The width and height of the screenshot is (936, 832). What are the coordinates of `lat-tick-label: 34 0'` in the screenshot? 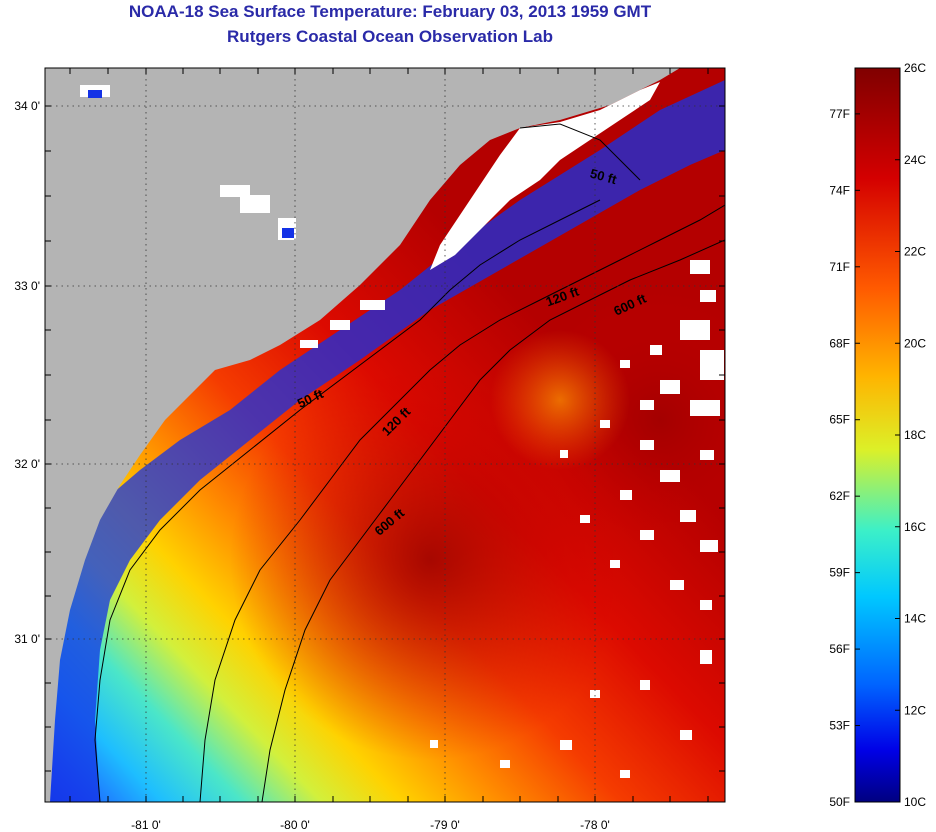 It's located at (27, 106).